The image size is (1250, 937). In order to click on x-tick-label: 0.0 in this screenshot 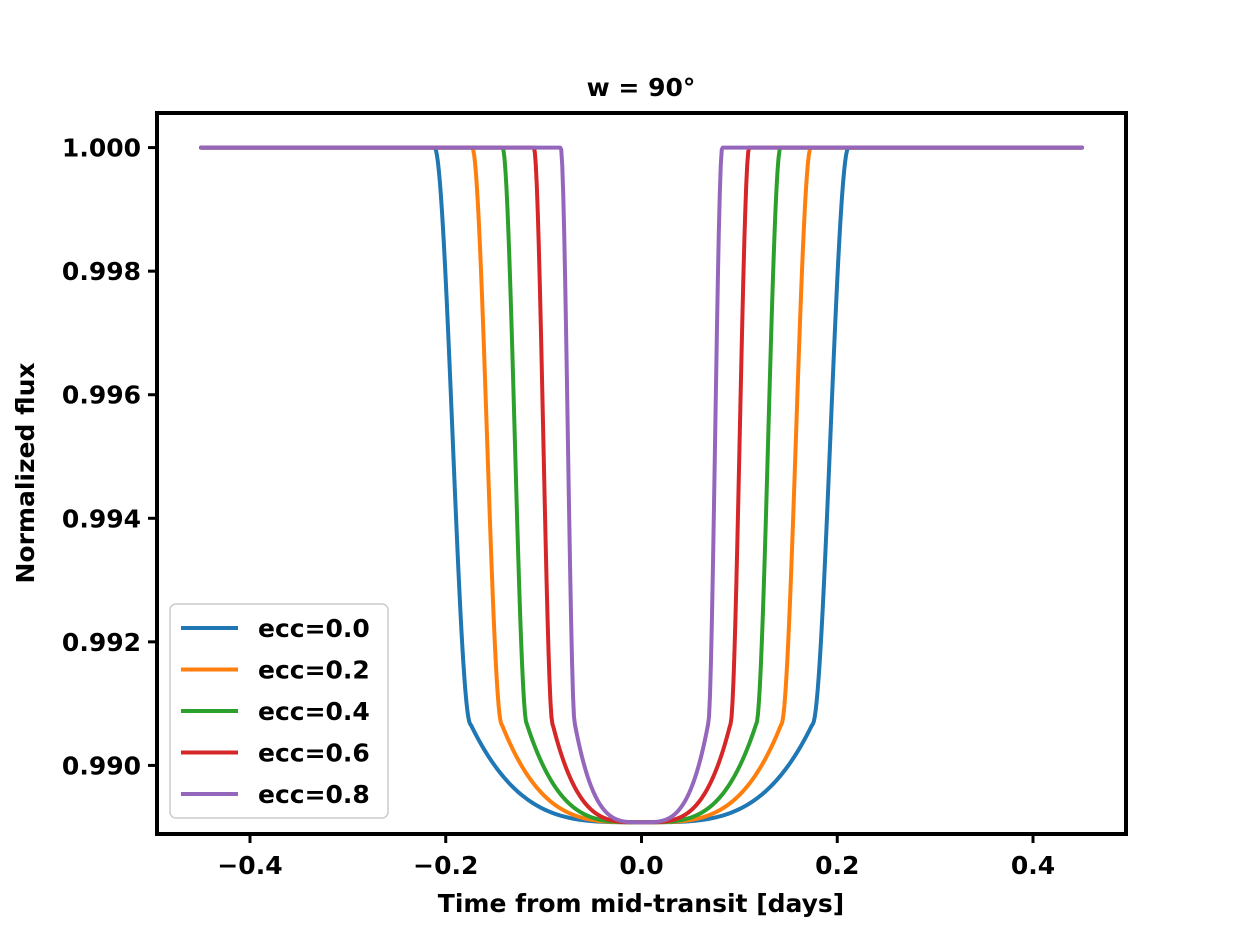, I will do `click(641, 865)`.